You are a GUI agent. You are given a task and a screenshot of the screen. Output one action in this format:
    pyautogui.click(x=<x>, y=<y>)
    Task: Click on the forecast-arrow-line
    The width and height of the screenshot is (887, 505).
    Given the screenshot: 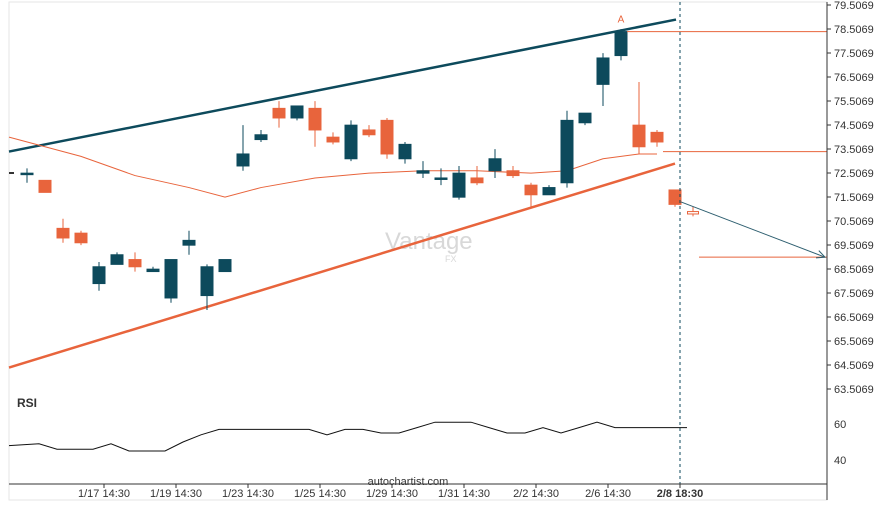 What is the action you would take?
    pyautogui.click(x=753, y=229)
    